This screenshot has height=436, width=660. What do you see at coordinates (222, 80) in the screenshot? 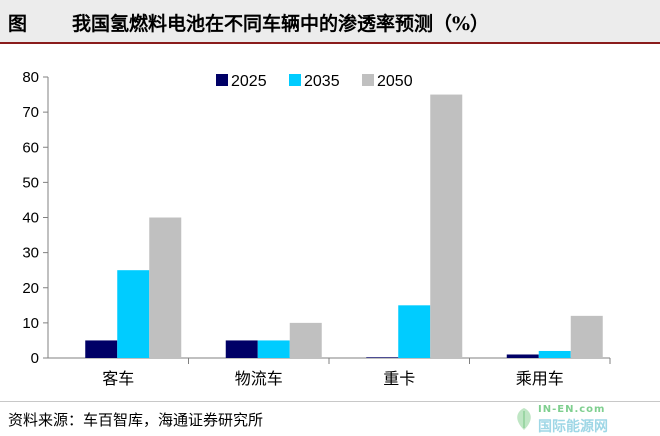
I see `legend-swatch-2025` at bounding box center [222, 80].